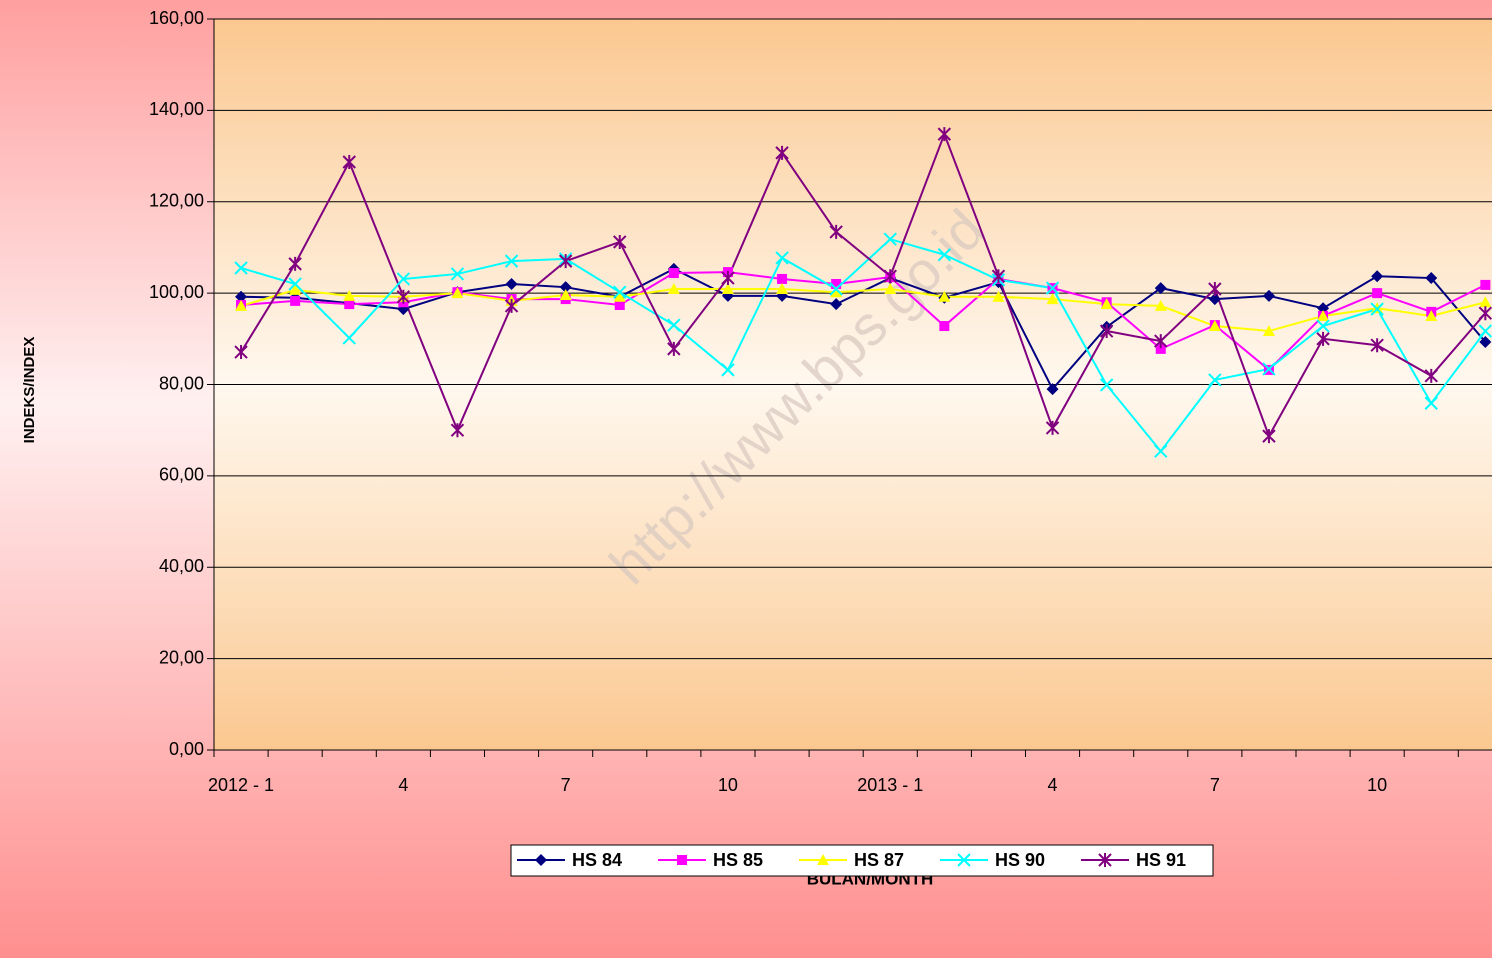 This screenshot has height=958, width=1492. What do you see at coordinates (738, 860) in the screenshot?
I see `legend-label: HS 85` at bounding box center [738, 860].